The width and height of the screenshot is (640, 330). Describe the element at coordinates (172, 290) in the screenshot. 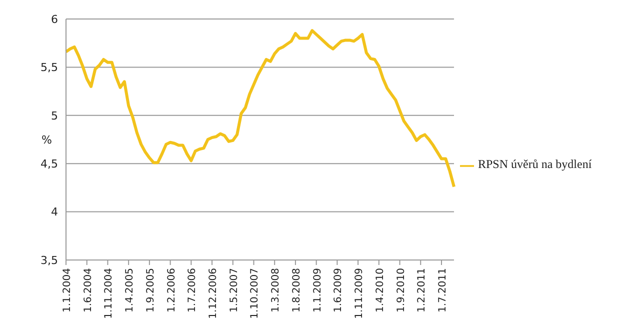

I see `x-tick-label: 1.2.2006` at that location.